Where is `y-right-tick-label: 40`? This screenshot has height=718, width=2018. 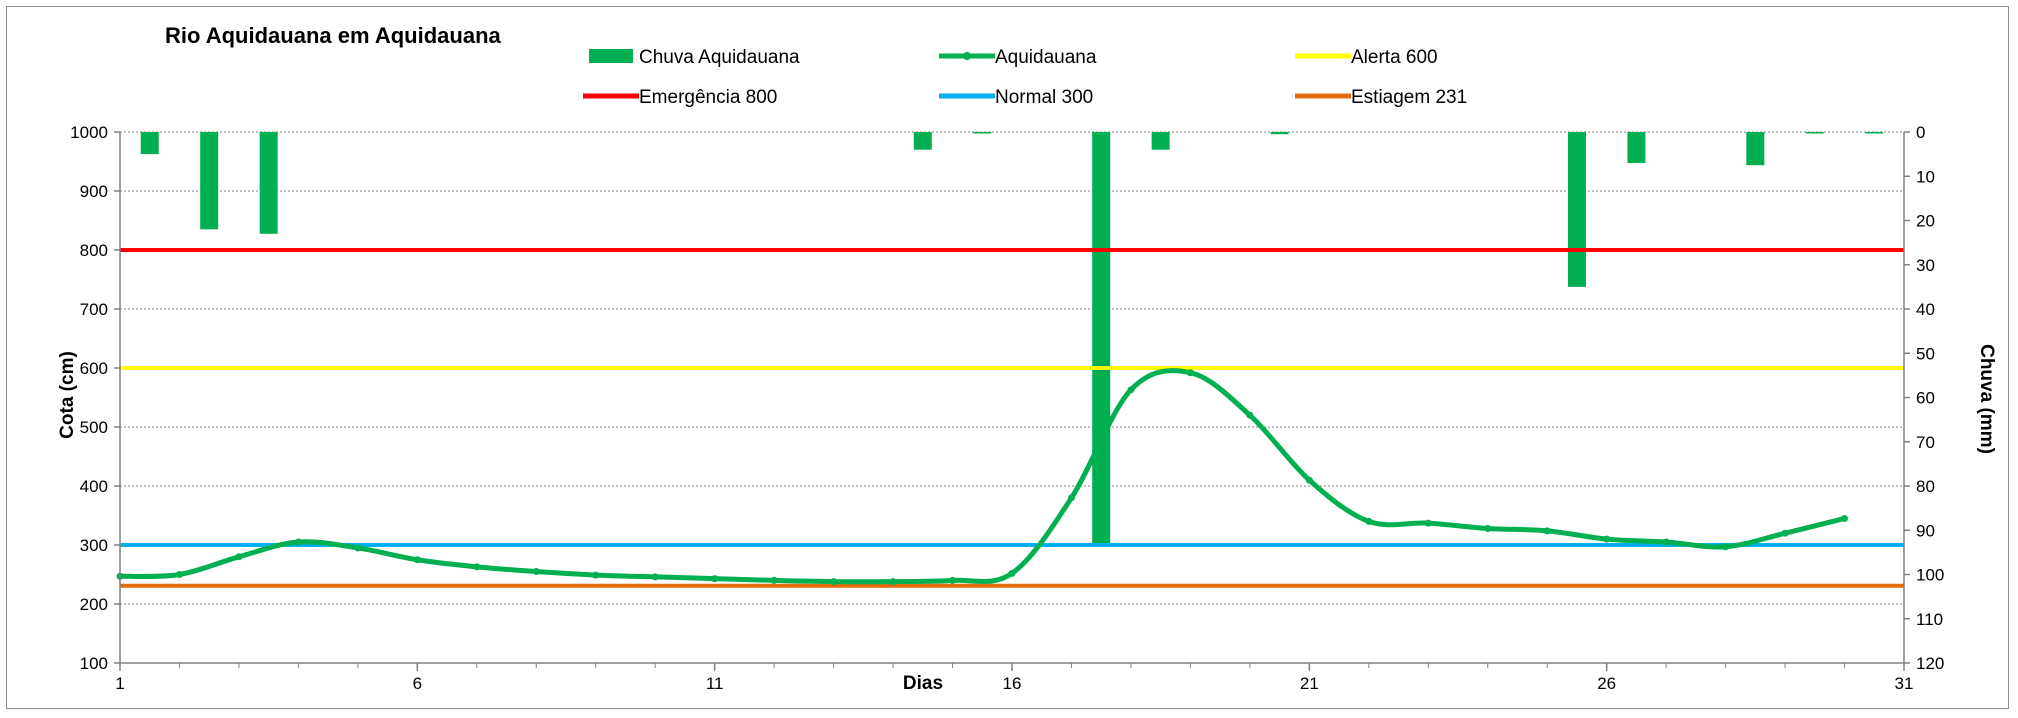 y-right-tick-label: 40 is located at coordinates (1925, 309).